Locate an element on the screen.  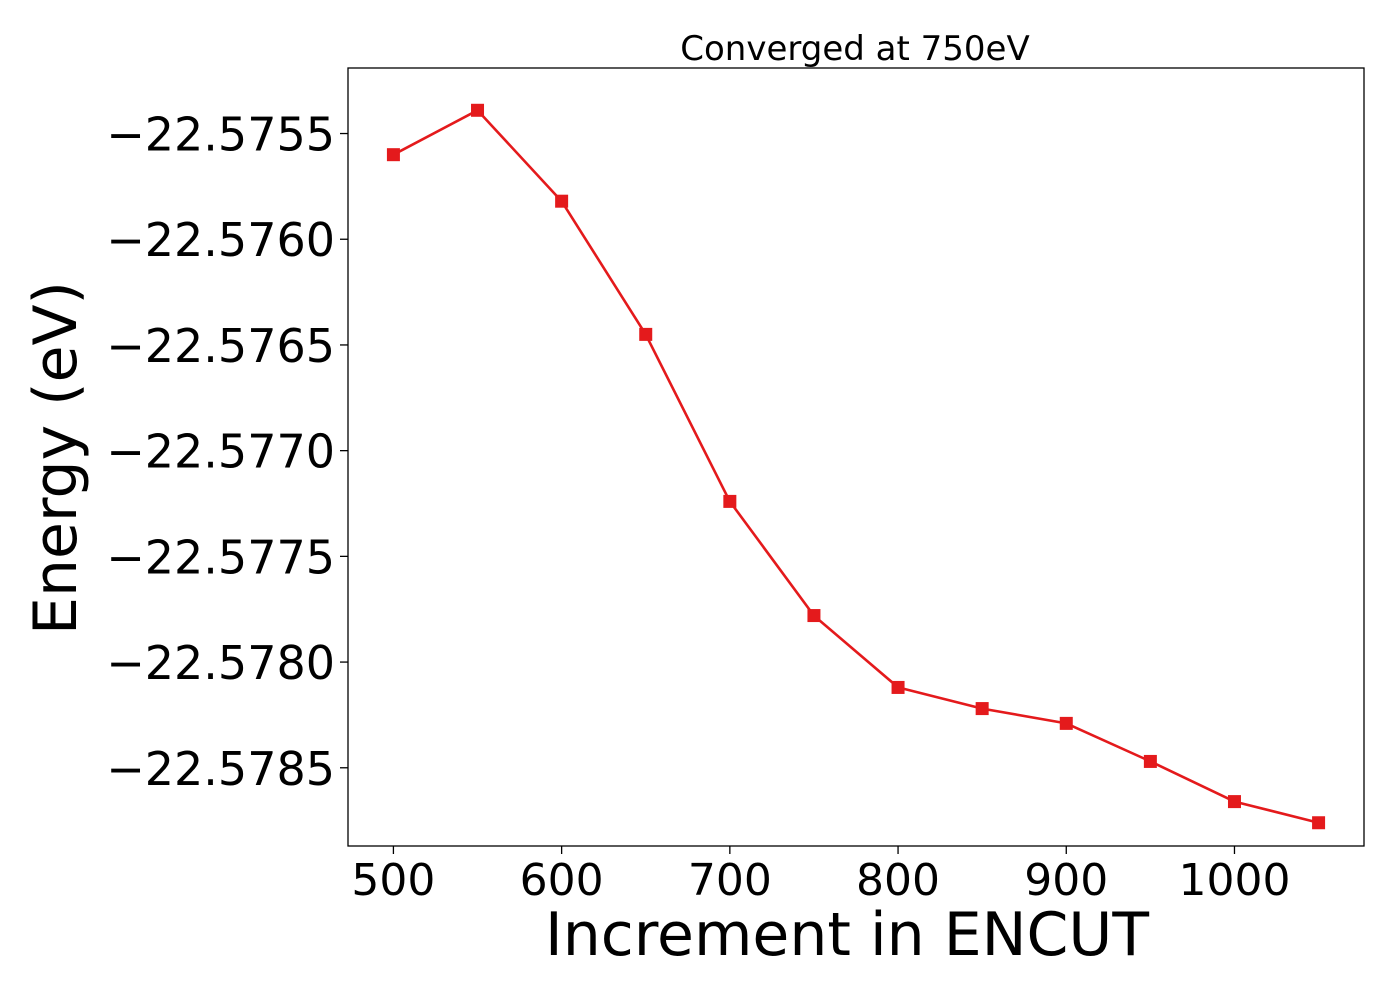
y-tick-label: −22.5785 is located at coordinates (220, 769).